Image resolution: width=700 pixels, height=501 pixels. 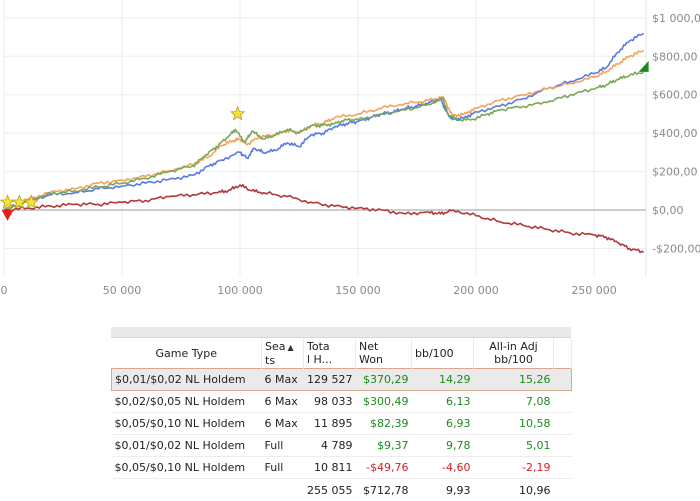 What do you see at coordinates (384, 446) in the screenshot?
I see `cell-net-won: $9,37` at bounding box center [384, 446].